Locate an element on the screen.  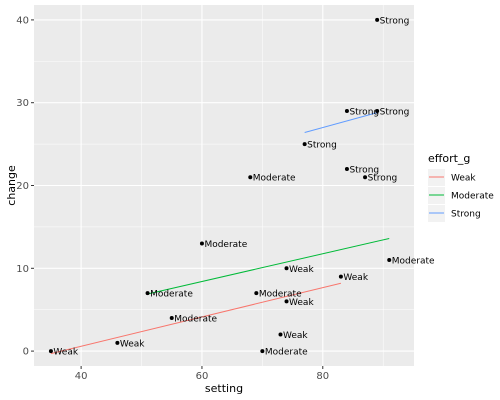
legend-item-label: Weak is located at coordinates (463, 179).